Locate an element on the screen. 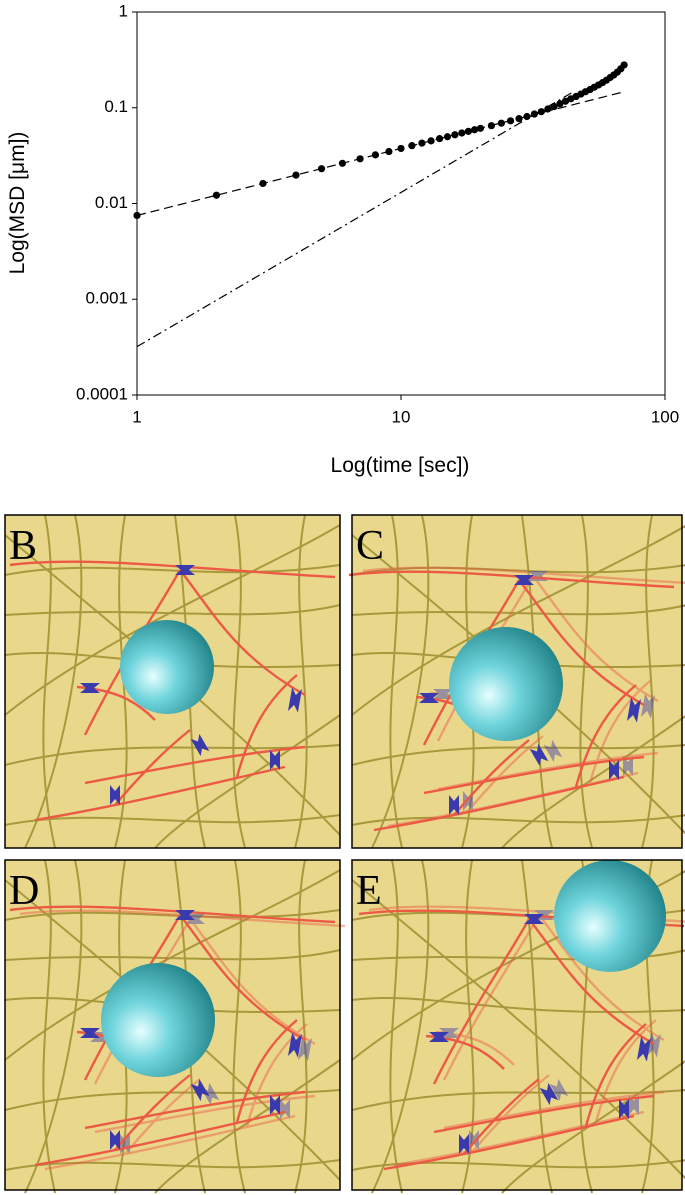  y-tick-label: 0.0001 is located at coordinates (102, 393).